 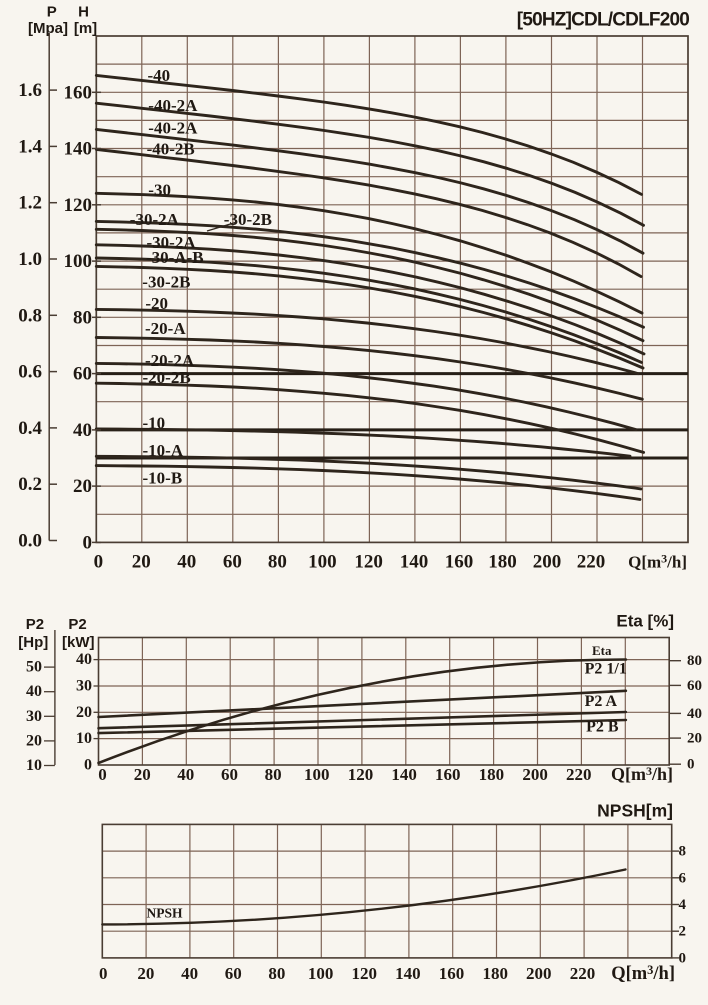 What do you see at coordinates (165, 913) in the screenshot?
I see `svg-text: NPSH` at bounding box center [165, 913].